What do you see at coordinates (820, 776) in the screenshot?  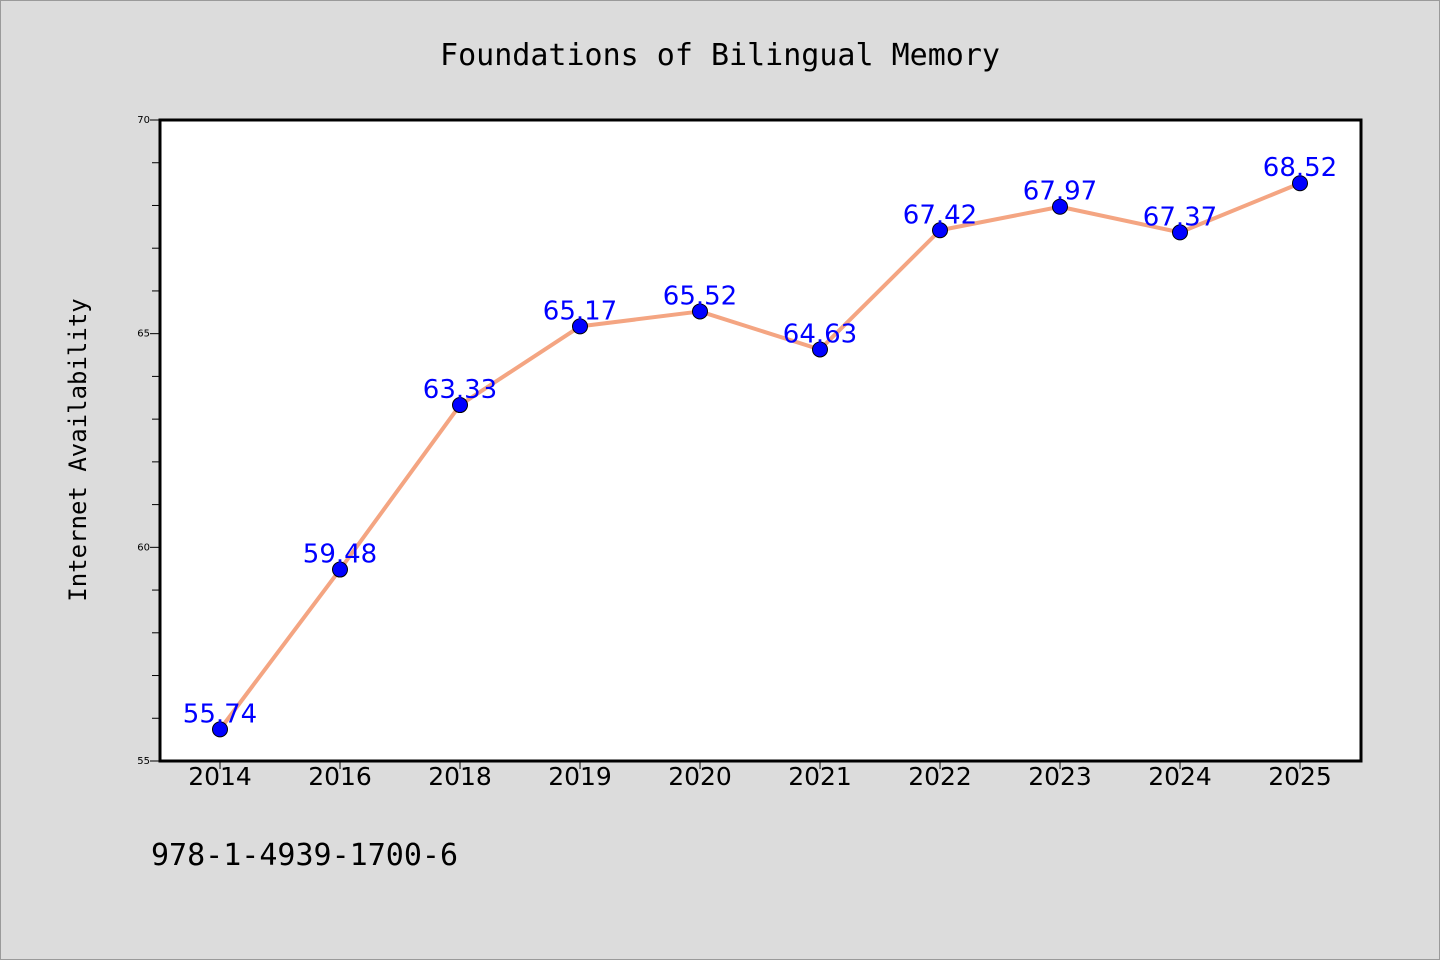 I see `x-tick-label: 2021` at bounding box center [820, 776].